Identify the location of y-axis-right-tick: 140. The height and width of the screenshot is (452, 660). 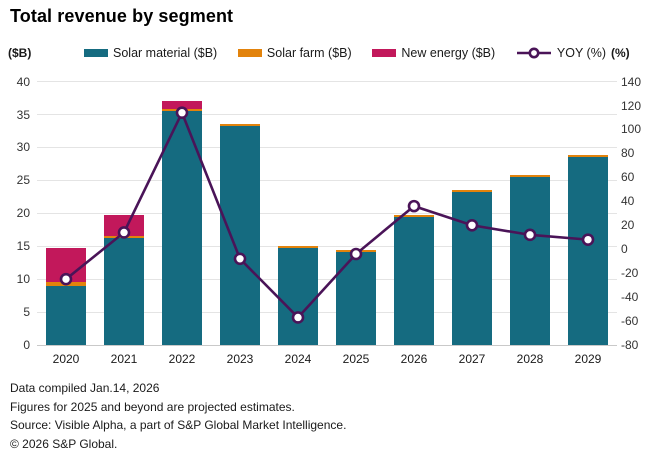
(631, 81).